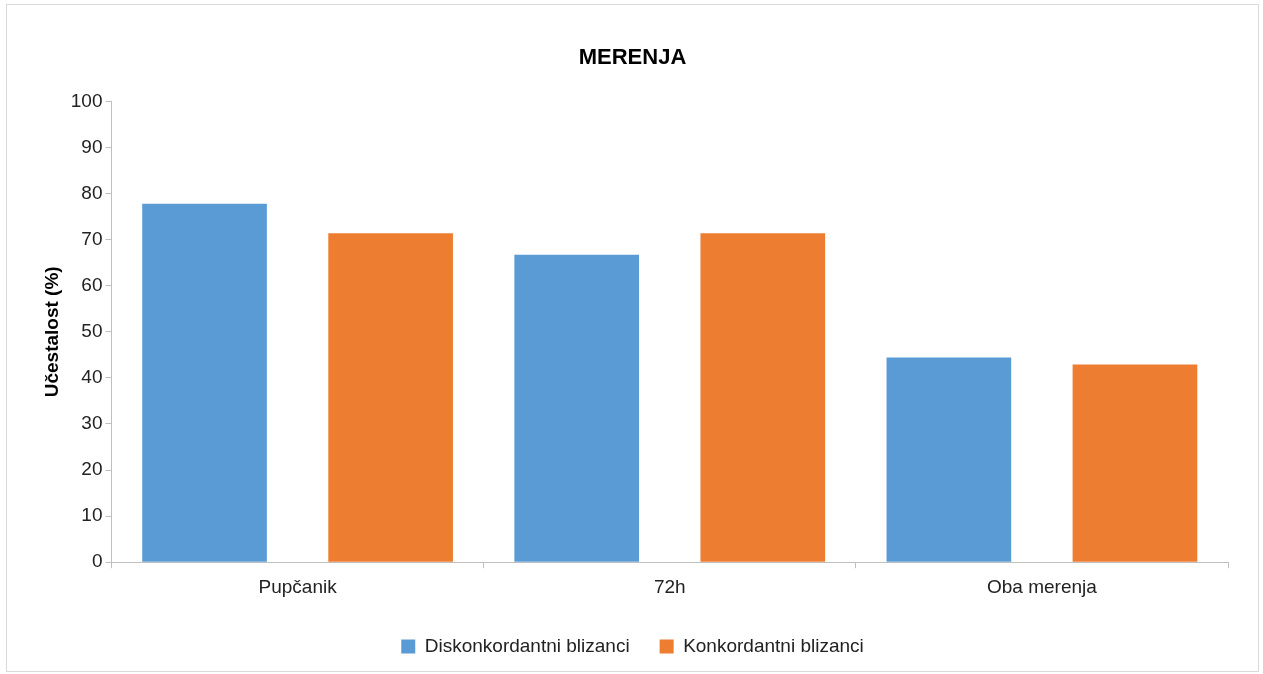 The image size is (1263, 674). I want to click on y-tick-label: 80, so click(92, 192).